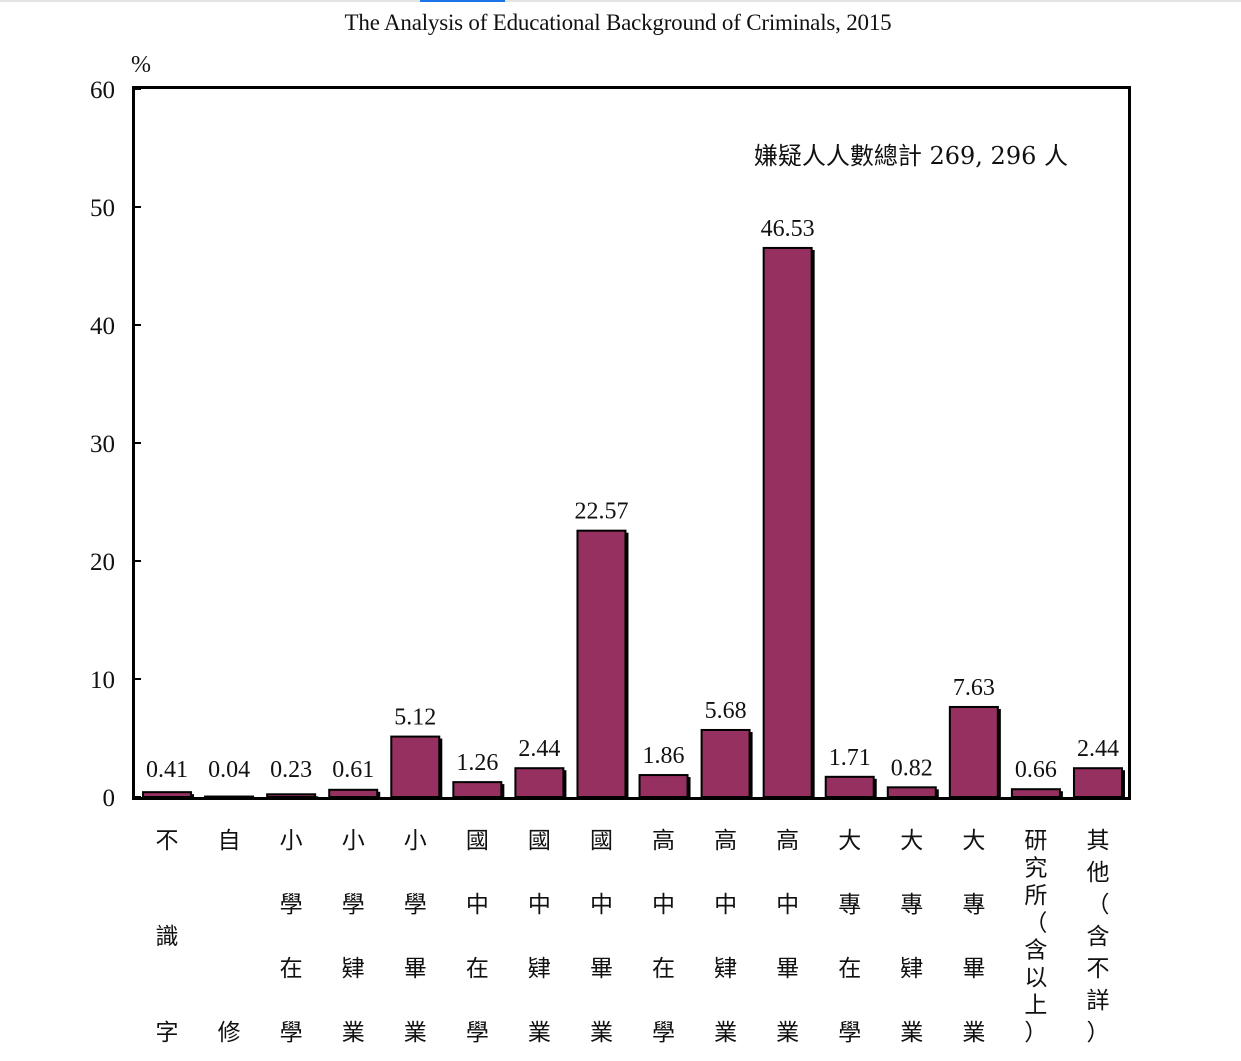  I want to click on category-label: 大專畢業, so click(973, 937).